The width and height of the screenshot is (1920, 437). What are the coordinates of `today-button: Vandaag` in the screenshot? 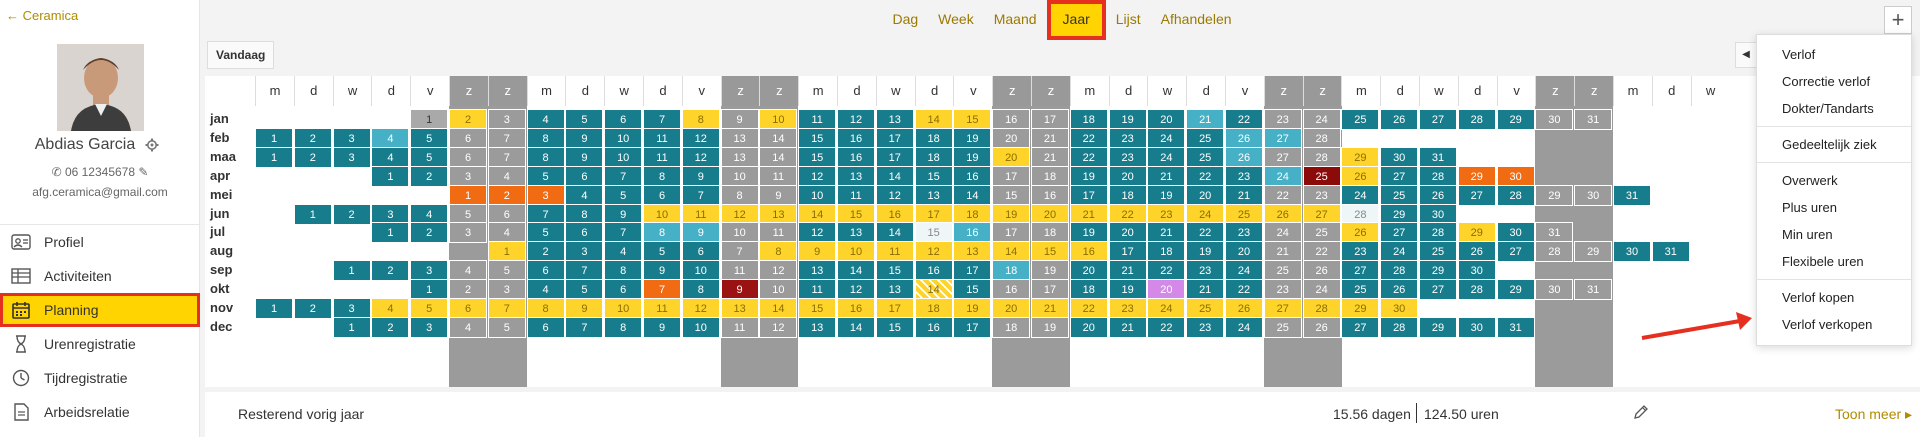 It's located at (241, 55).